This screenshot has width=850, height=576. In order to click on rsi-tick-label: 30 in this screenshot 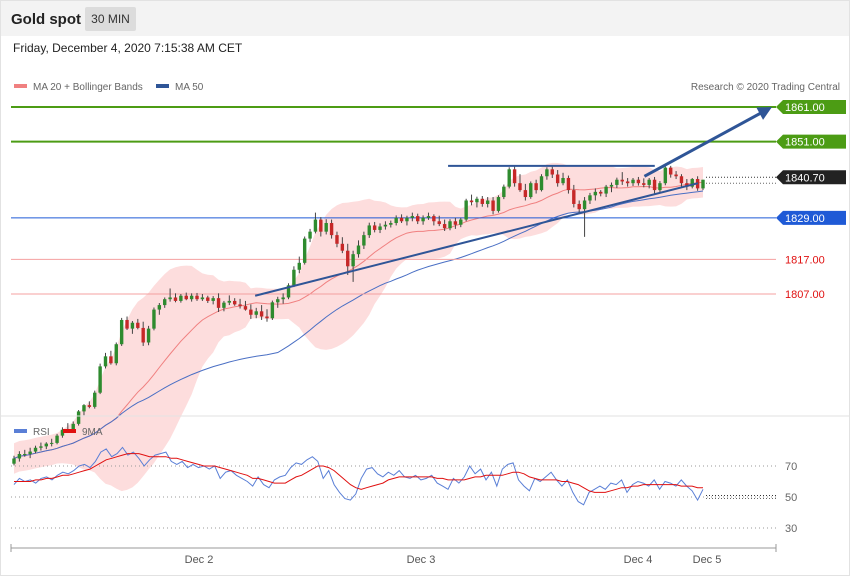, I will do `click(791, 529)`.